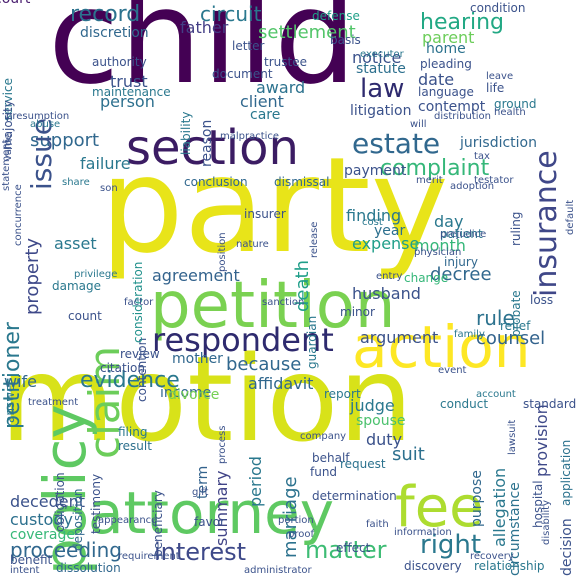 The image size is (576, 576). I want to click on word-argument: argument, so click(399, 337).